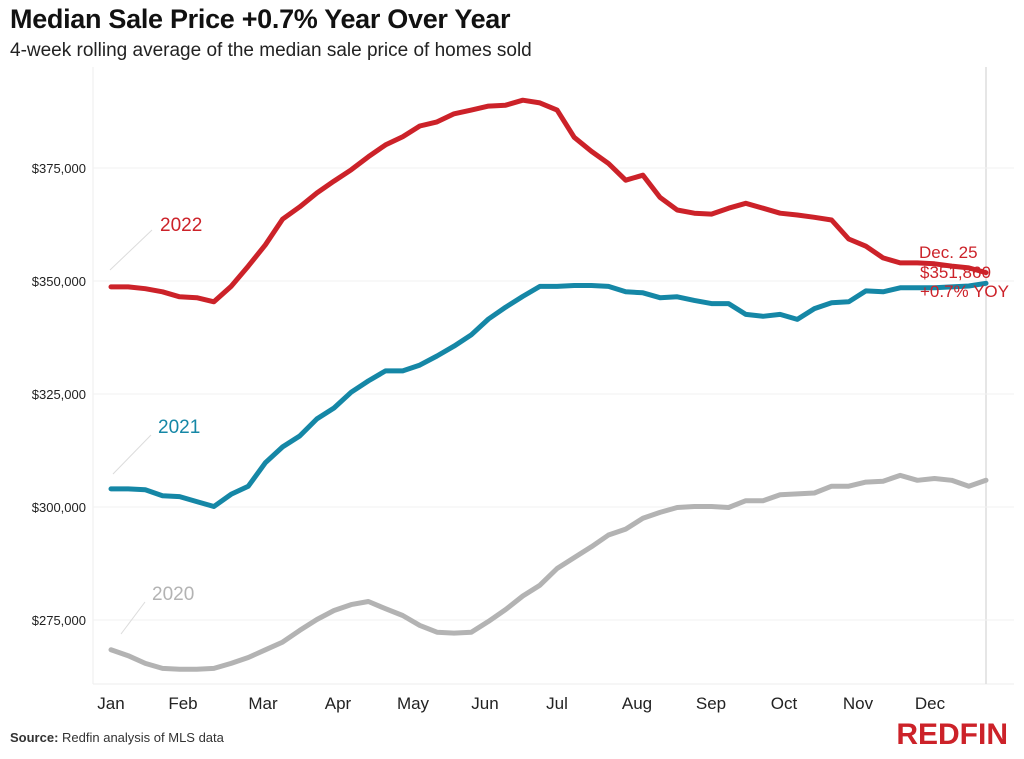 The image size is (1024, 759). What do you see at coordinates (952, 734) in the screenshot?
I see `redfin-logo: REDFIN` at bounding box center [952, 734].